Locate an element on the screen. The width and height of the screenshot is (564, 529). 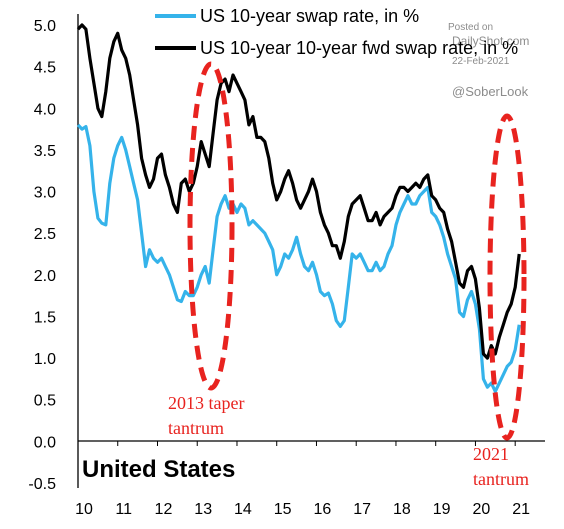
x-tick-label: 10 is located at coordinates (84, 509).